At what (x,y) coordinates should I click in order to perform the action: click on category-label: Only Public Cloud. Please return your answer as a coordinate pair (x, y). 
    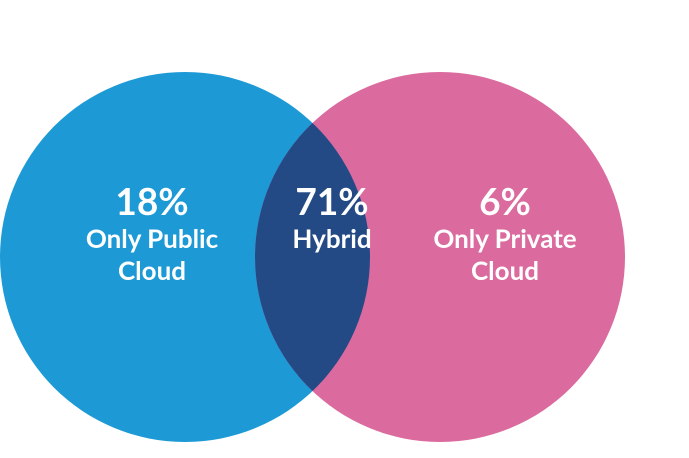
    Looking at the image, I should click on (152, 254).